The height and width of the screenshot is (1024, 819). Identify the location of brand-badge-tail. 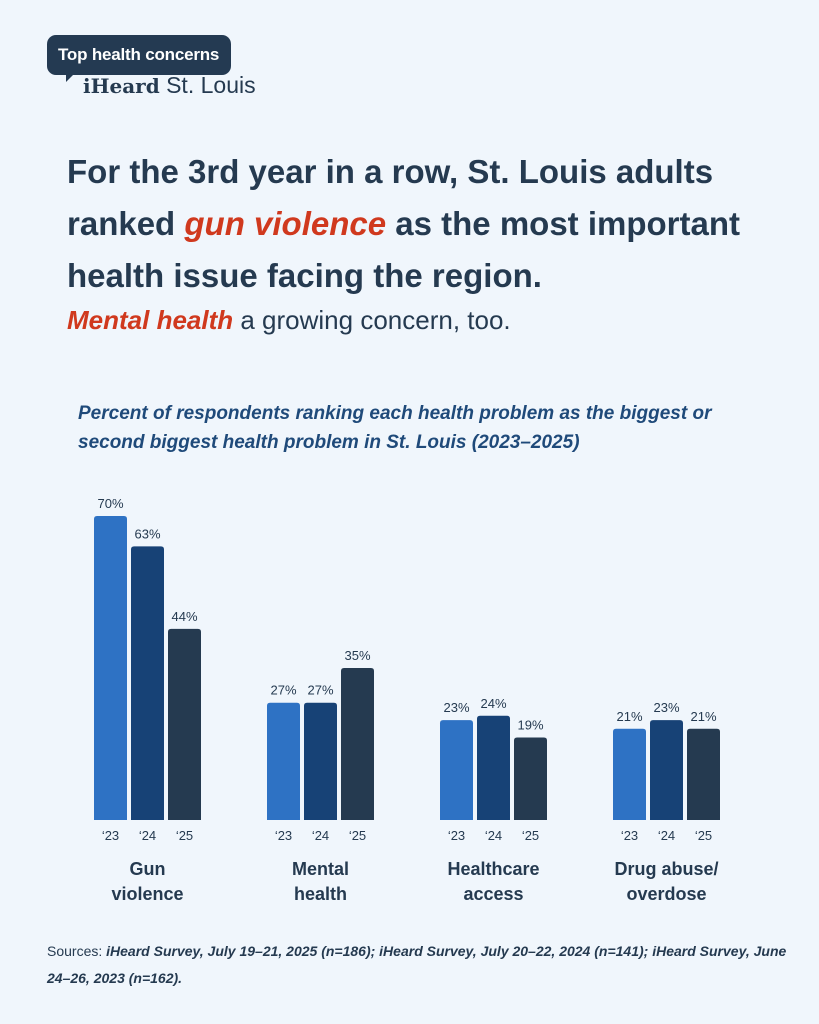
(73, 75).